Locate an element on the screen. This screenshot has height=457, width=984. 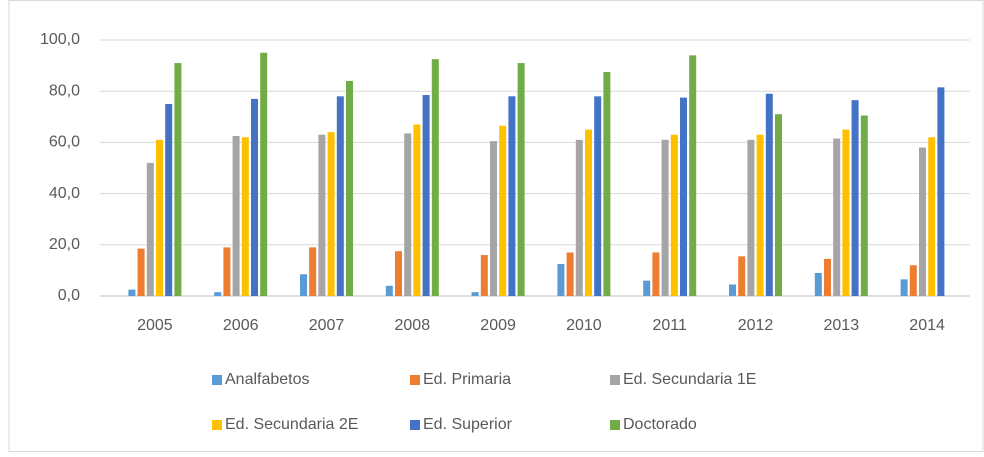
legend-label: Analfabetos is located at coordinates (267, 379).